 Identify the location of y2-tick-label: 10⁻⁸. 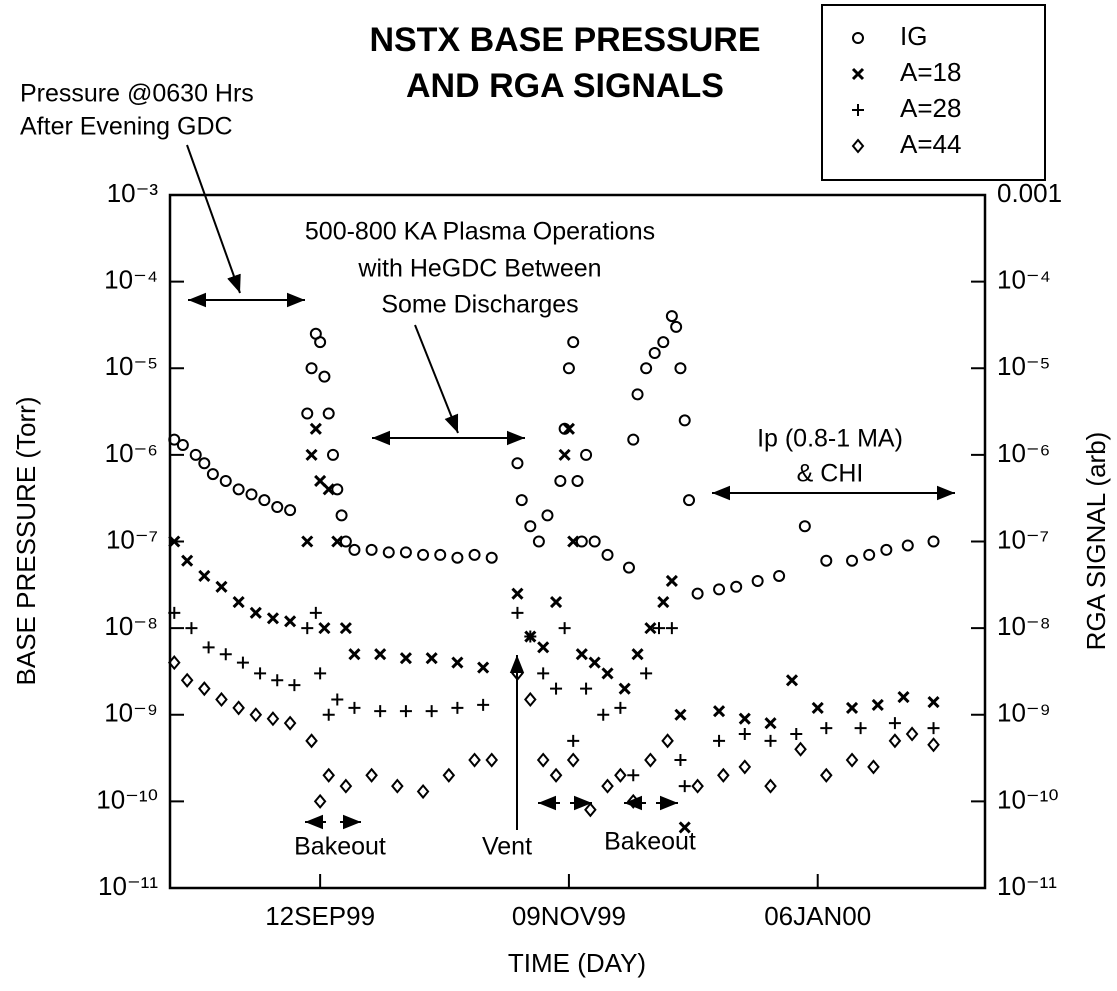
(1024, 626).